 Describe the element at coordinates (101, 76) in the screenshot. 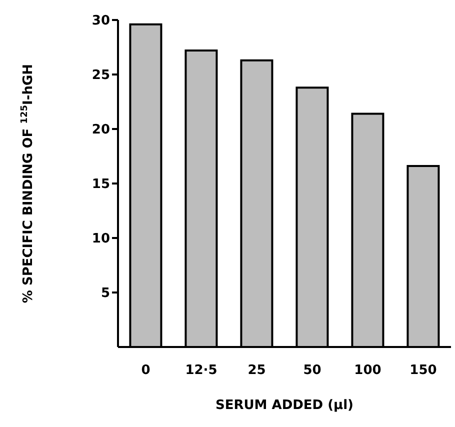

I see `y-tick-label: 25` at that location.